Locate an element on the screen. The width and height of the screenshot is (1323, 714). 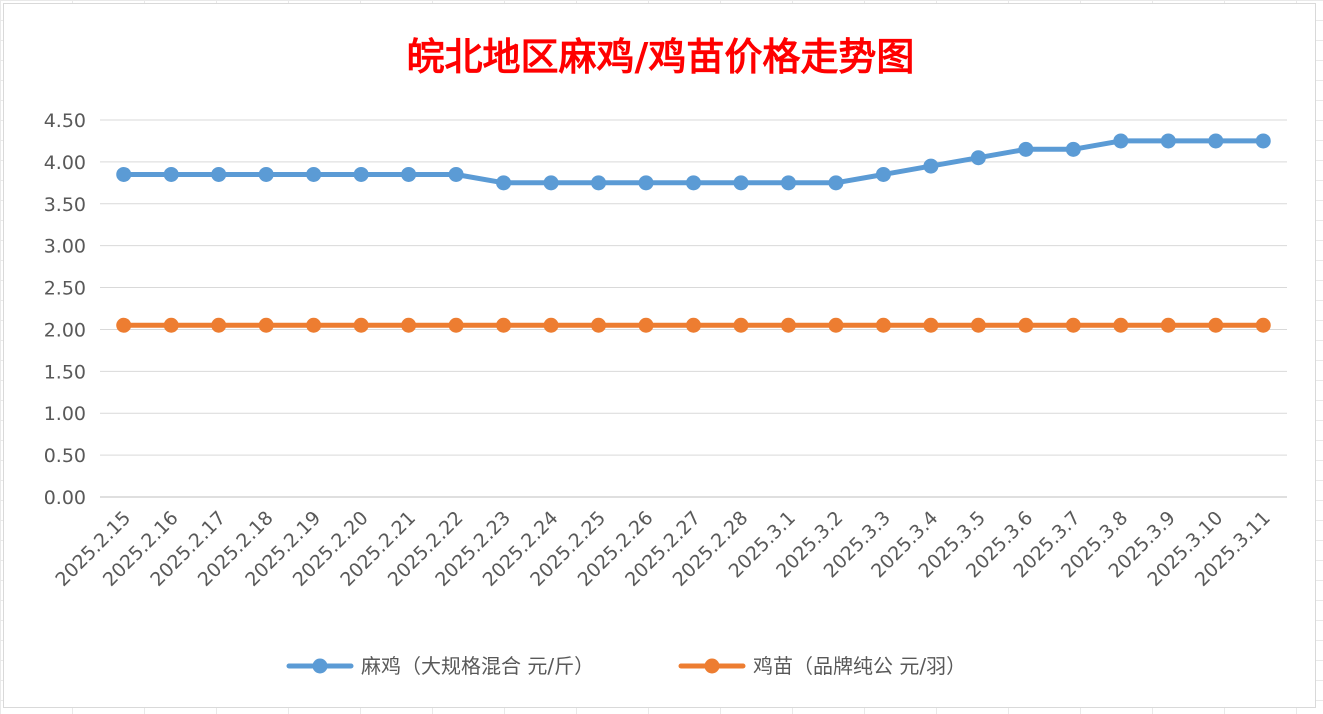
legend-label: 鸡苗（品牌纯公 元/羽） is located at coordinates (859, 666).